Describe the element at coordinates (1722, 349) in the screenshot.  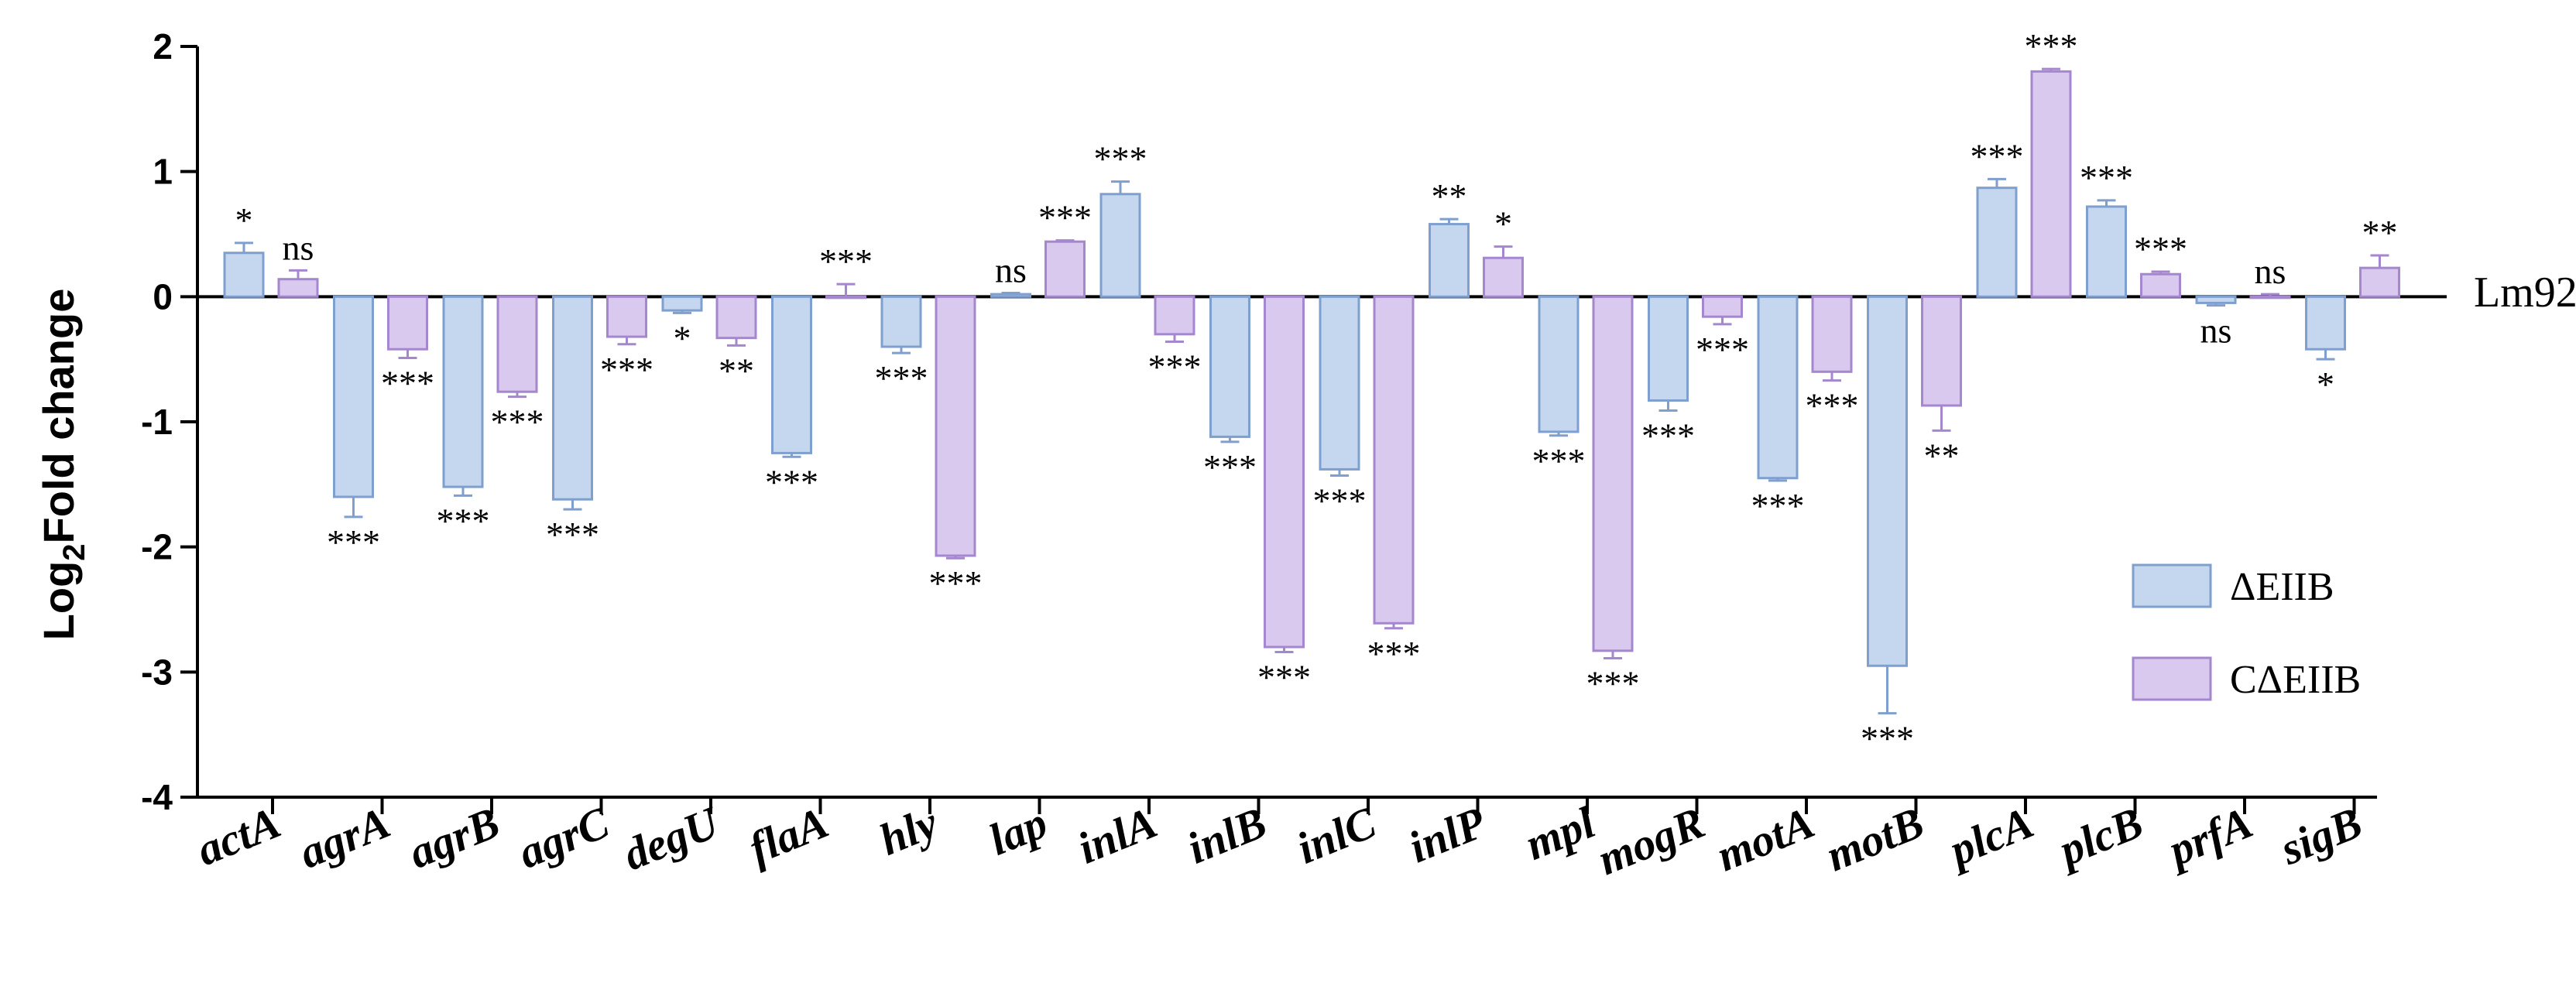
I see `significance-label-mogR-s1: ***` at that location.